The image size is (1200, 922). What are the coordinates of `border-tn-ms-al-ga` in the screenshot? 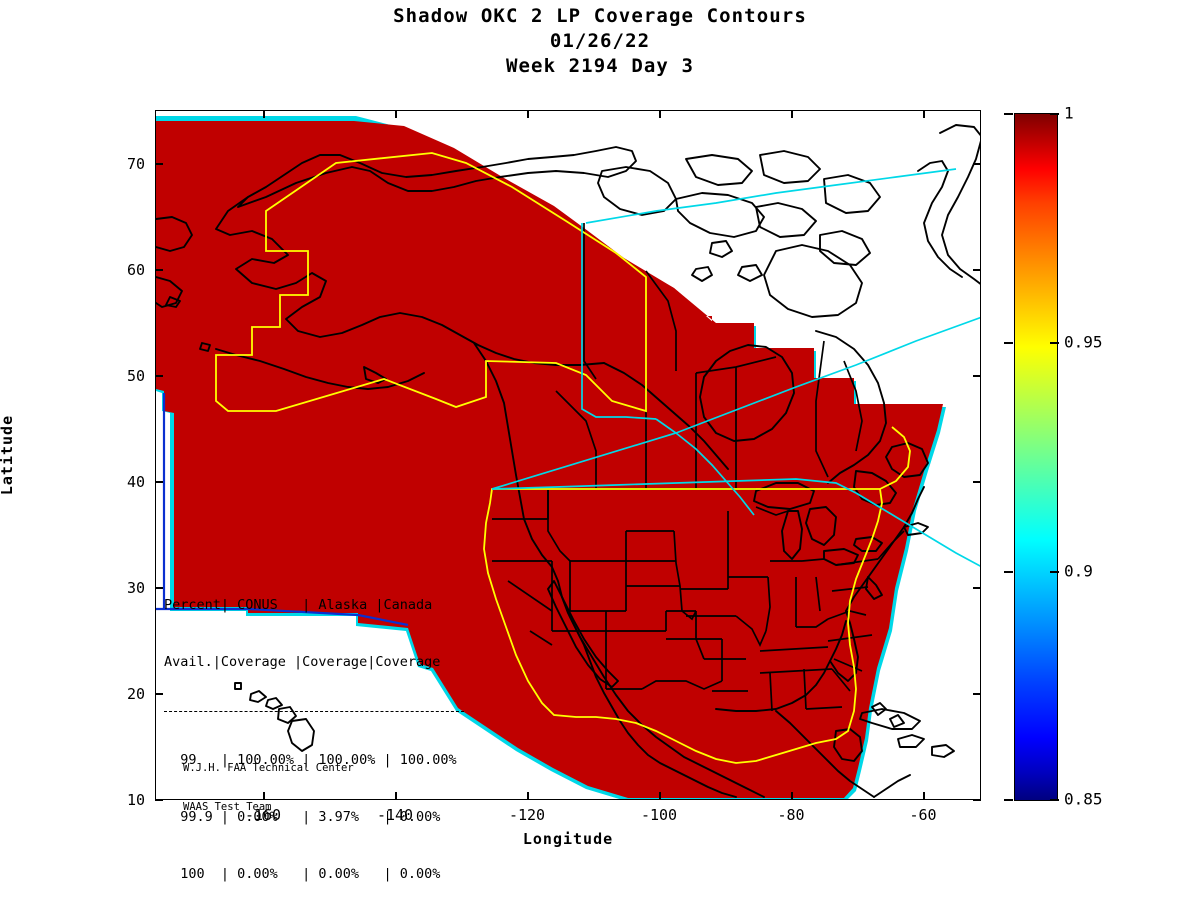 It's located at (796, 671).